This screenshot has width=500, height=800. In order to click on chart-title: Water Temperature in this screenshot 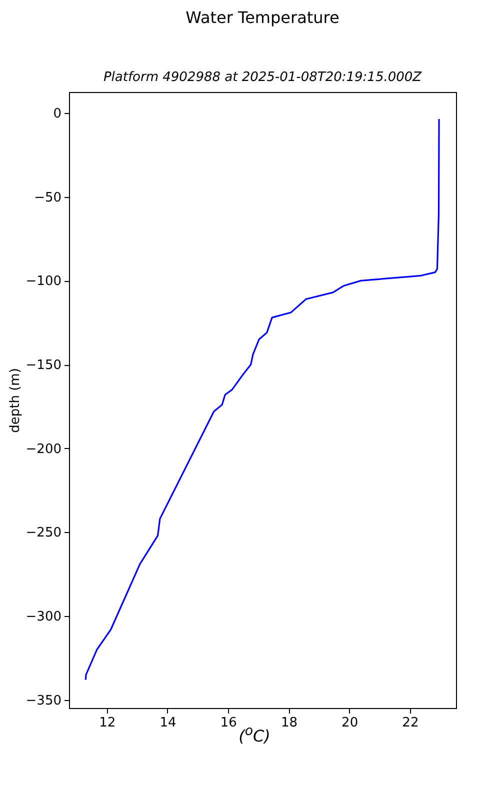, I will do `click(263, 17)`.